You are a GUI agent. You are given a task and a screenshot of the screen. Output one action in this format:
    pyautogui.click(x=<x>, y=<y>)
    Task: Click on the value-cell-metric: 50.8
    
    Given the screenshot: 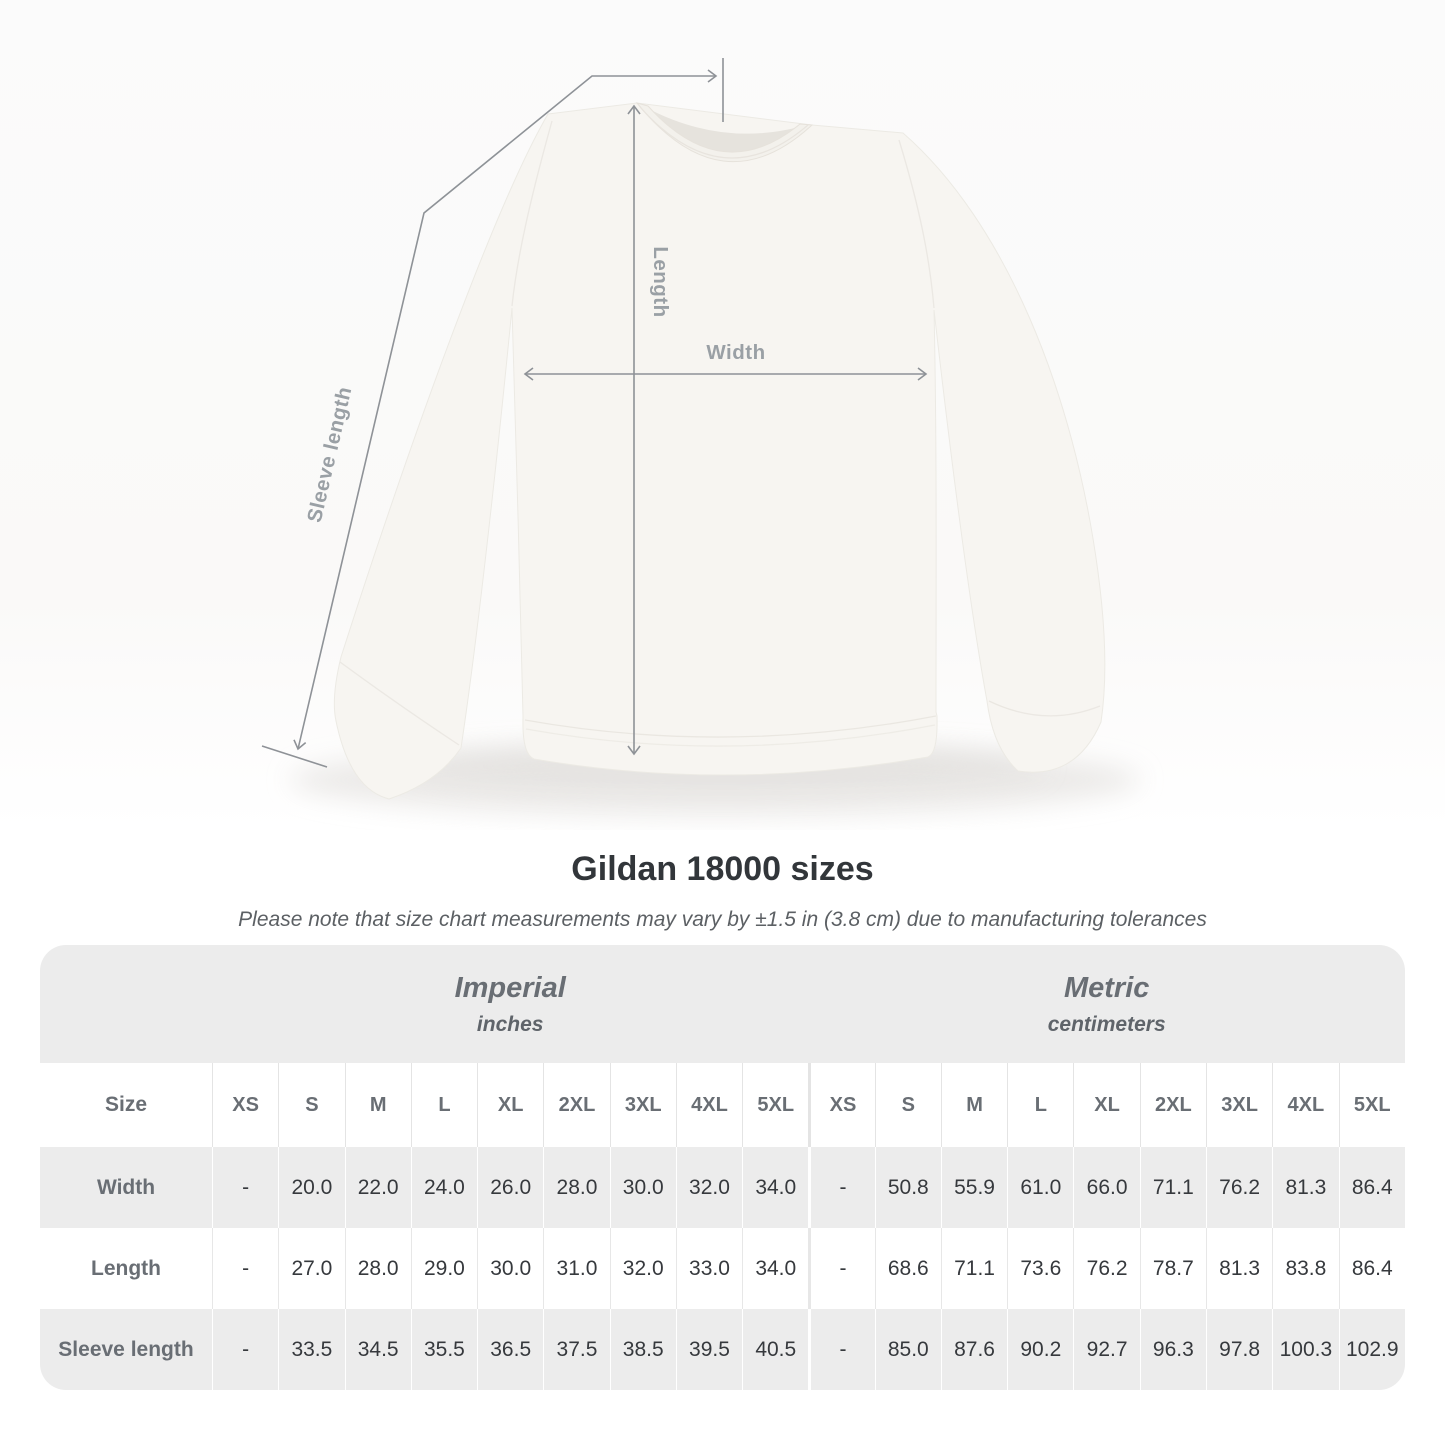 What is the action you would take?
    pyautogui.click(x=907, y=1187)
    